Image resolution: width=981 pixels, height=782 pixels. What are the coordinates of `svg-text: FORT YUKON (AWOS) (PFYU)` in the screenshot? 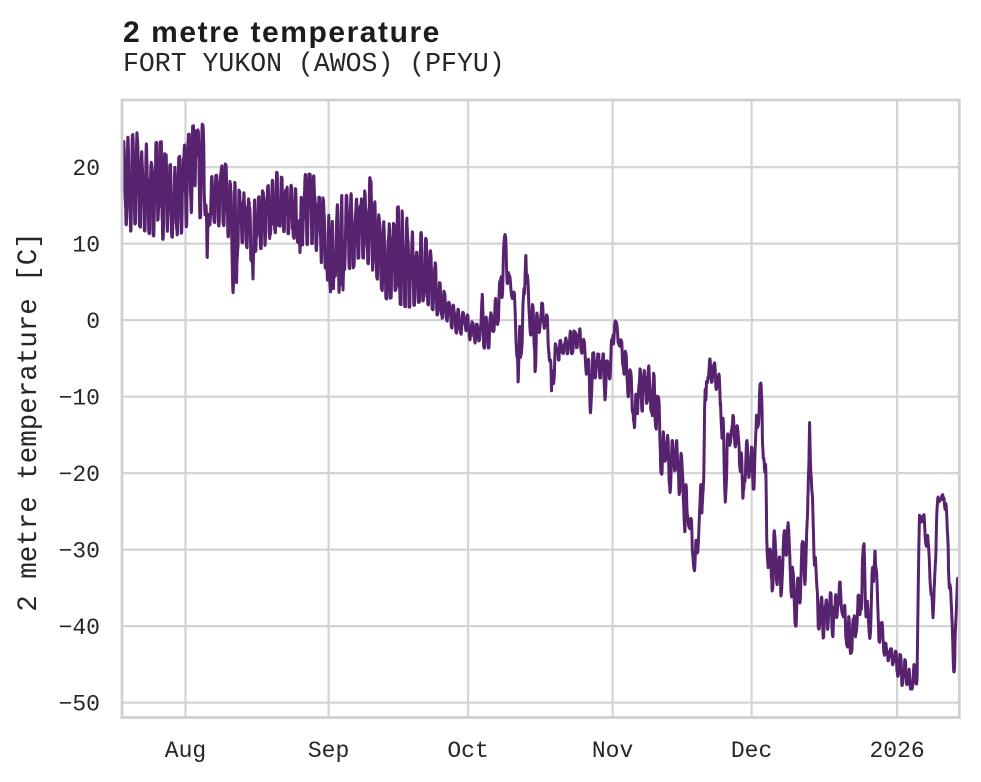 It's located at (314, 64).